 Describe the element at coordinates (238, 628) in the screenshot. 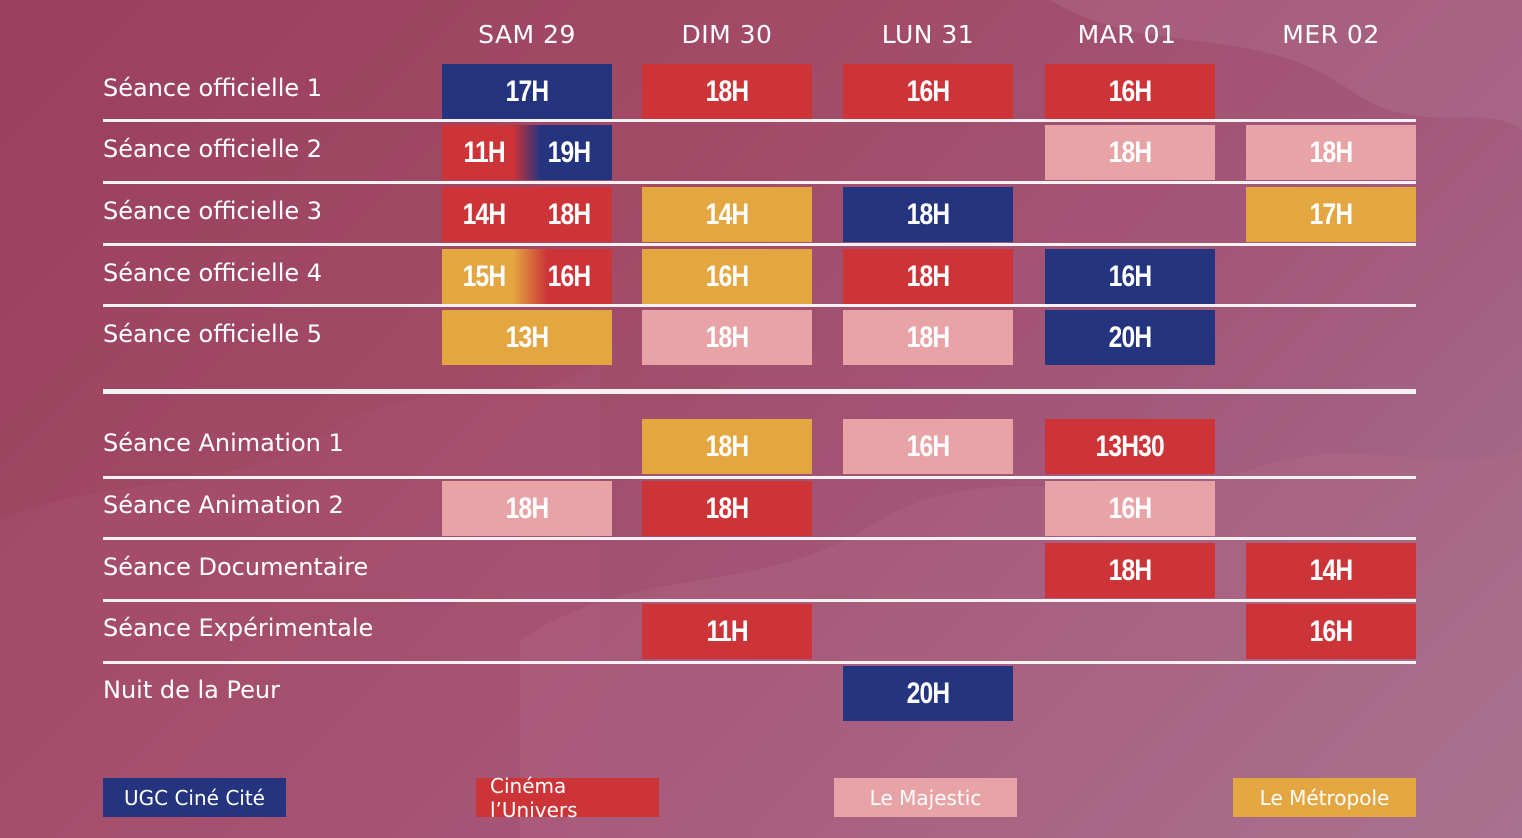

I see `row-label-experimentale: Séance Expérimentale` at that location.